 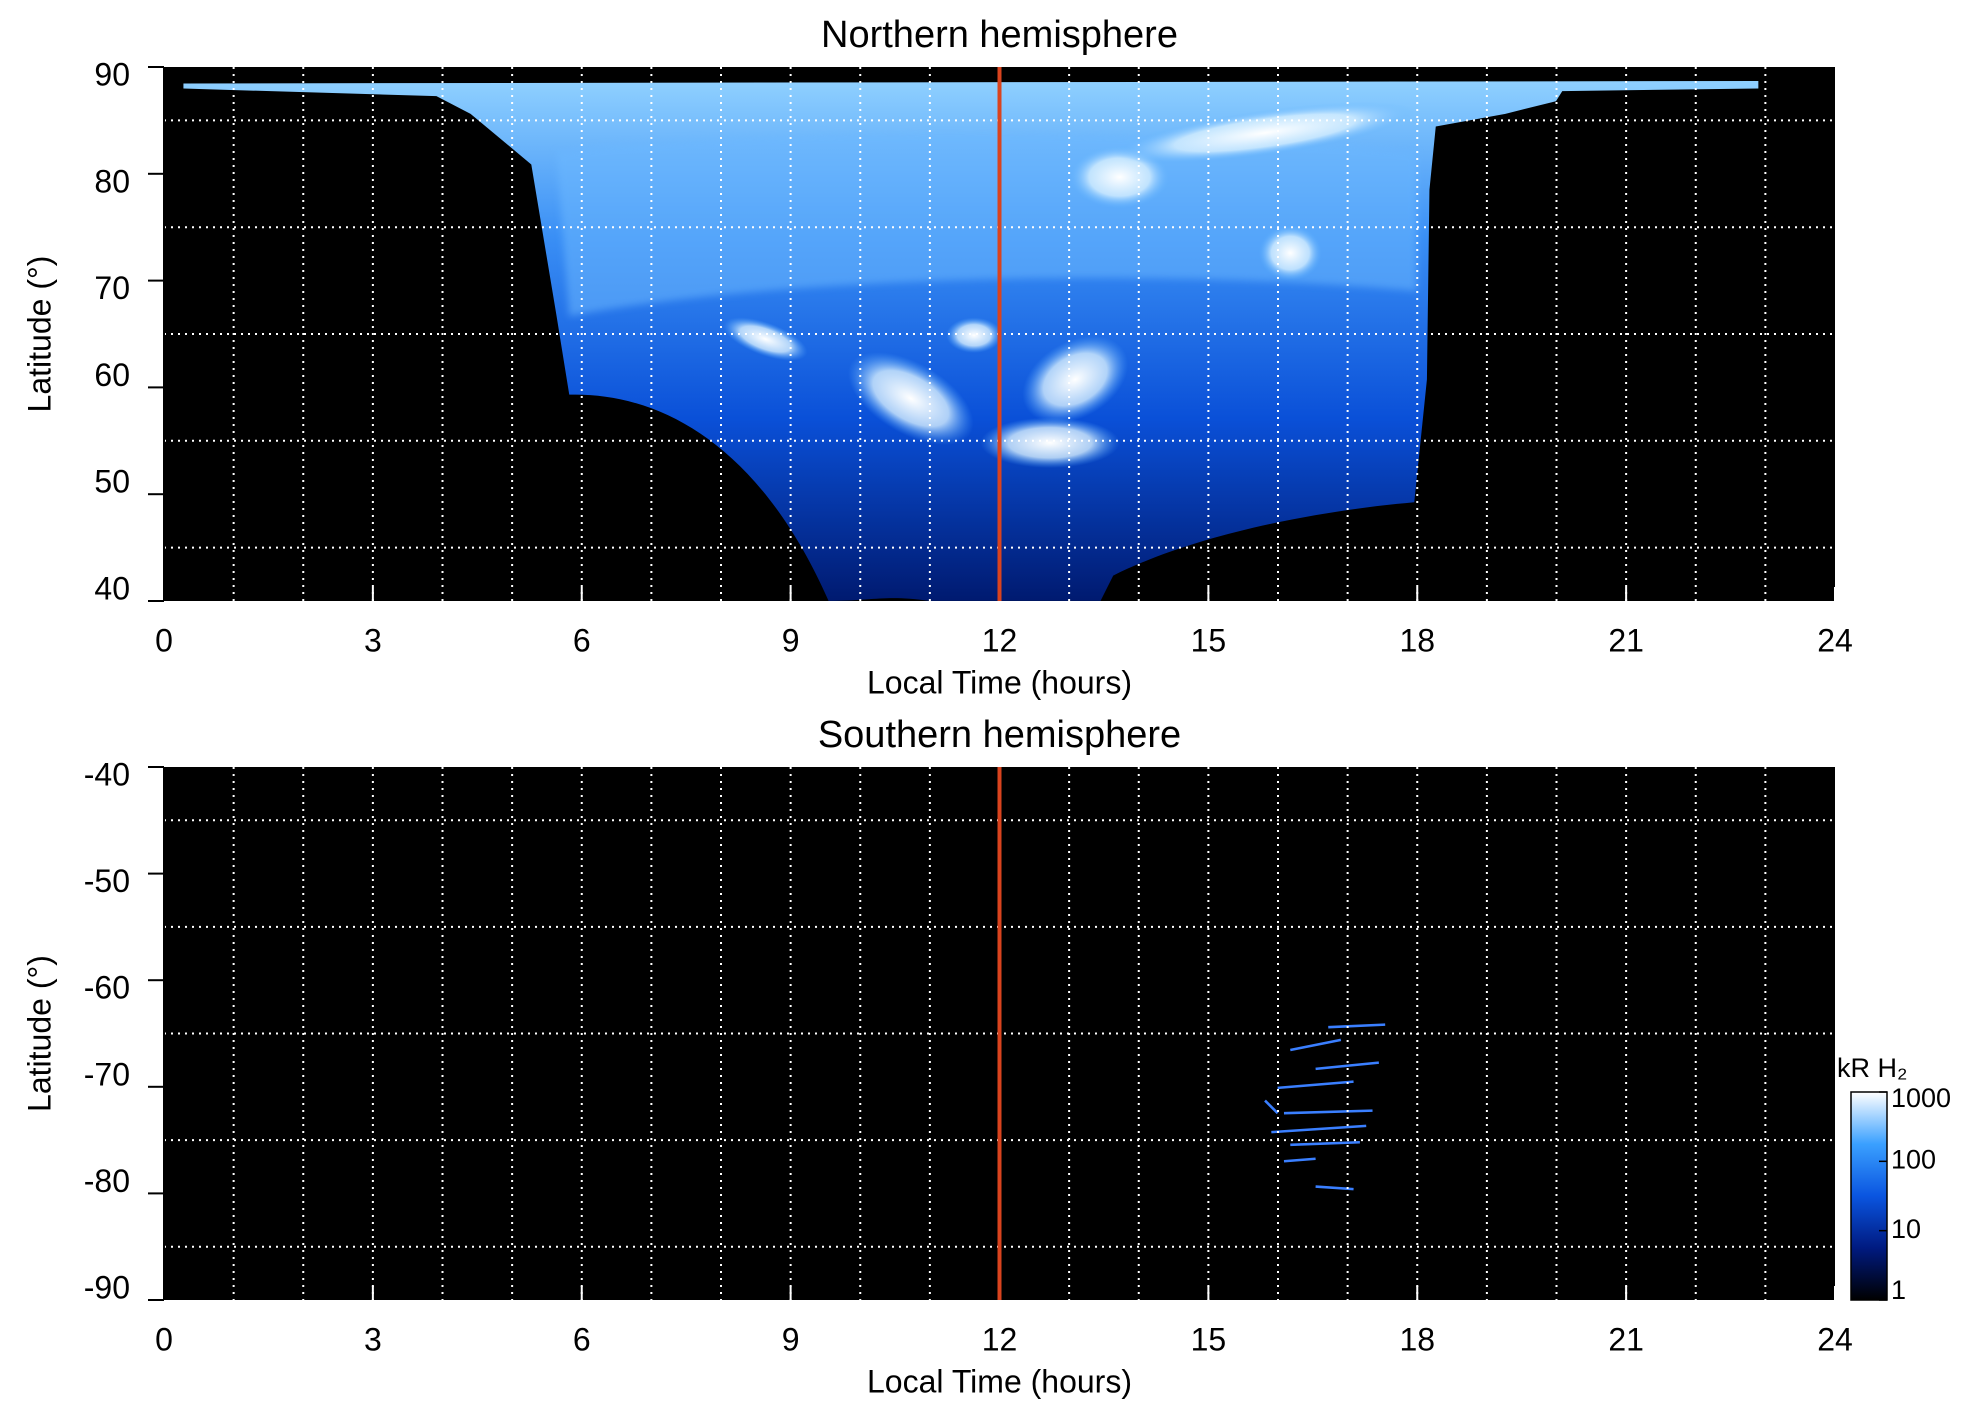 What do you see at coordinates (1869, 1196) in the screenshot?
I see `colorbar` at bounding box center [1869, 1196].